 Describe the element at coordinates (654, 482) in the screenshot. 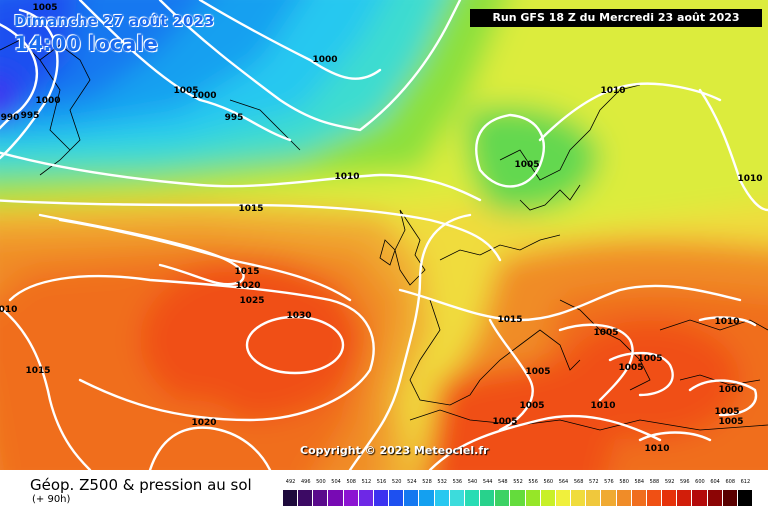

I see `color-scale-label: 588` at that location.